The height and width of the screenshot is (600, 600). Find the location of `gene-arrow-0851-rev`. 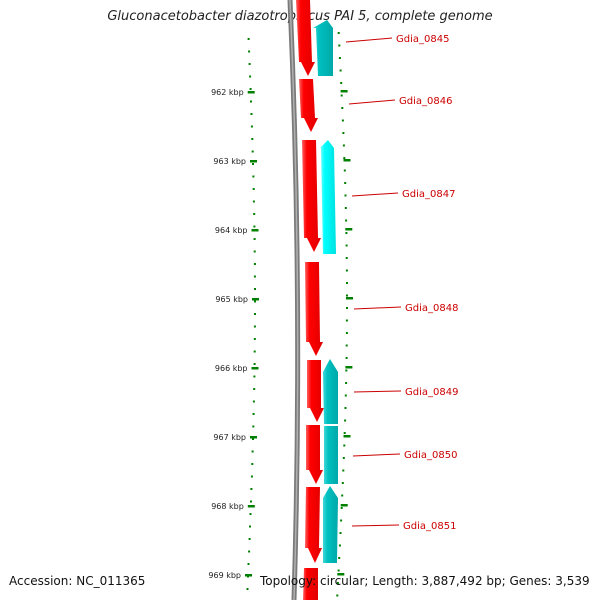

gene-arrow-0851-rev is located at coordinates (330, 524).